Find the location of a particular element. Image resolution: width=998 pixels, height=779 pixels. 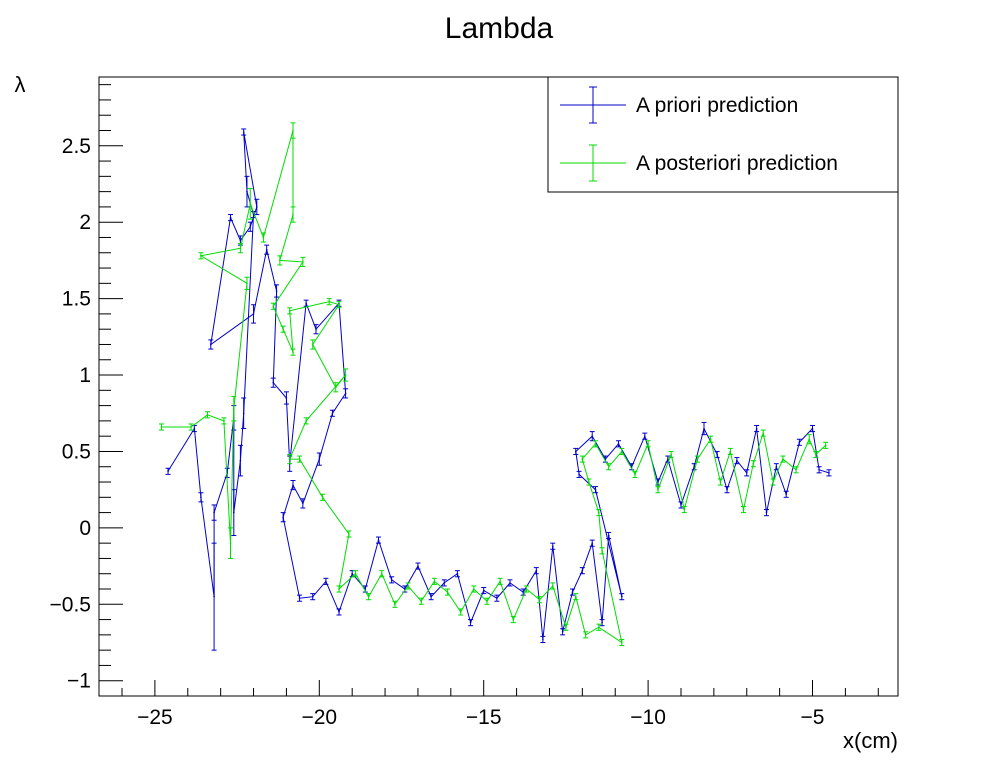

y-tick-label: −0.5 is located at coordinates (70, 604).